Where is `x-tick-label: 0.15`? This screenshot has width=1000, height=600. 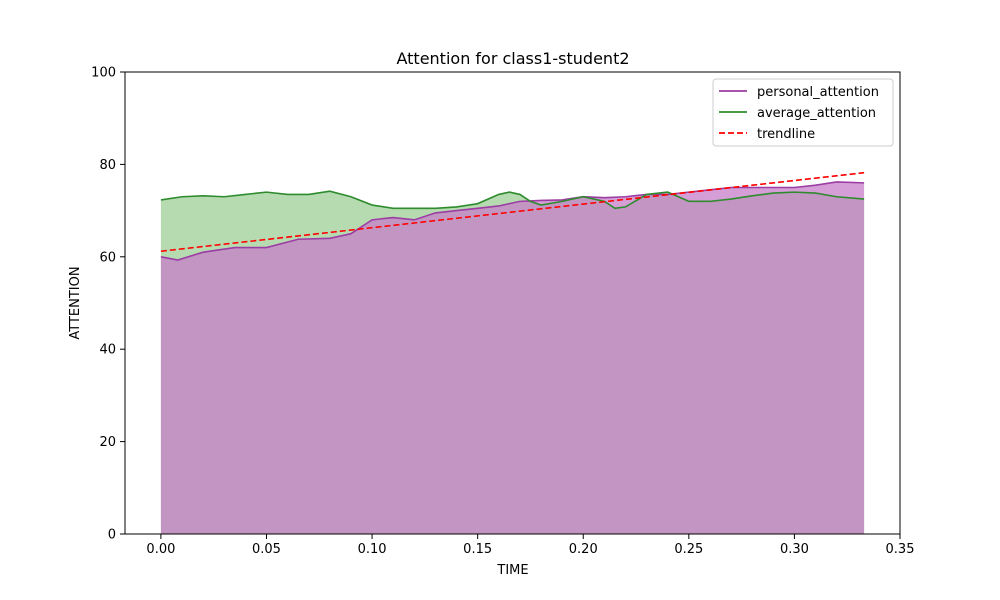
x-tick-label: 0.15 is located at coordinates (477, 549).